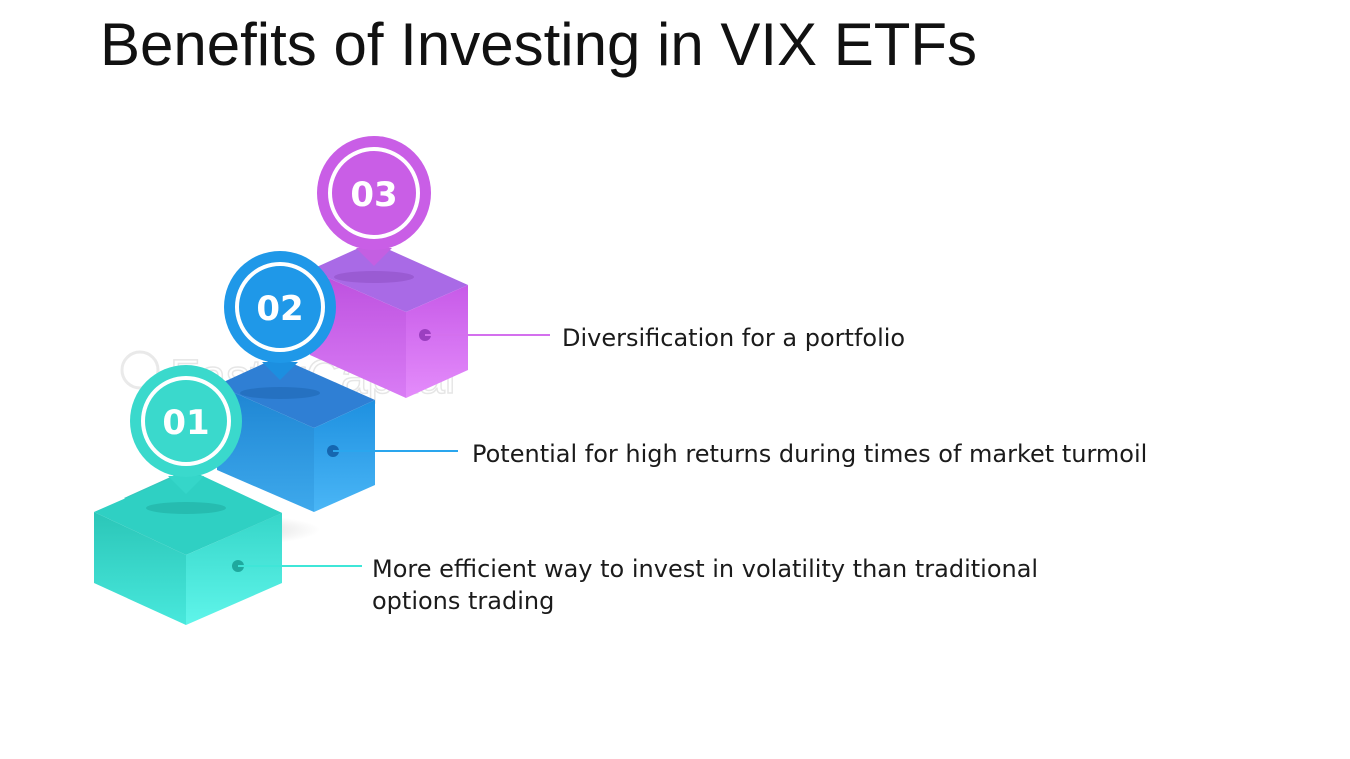  What do you see at coordinates (539, 44) in the screenshot?
I see `slide-title: Benefits of Investing in VIX ETFs` at bounding box center [539, 44].